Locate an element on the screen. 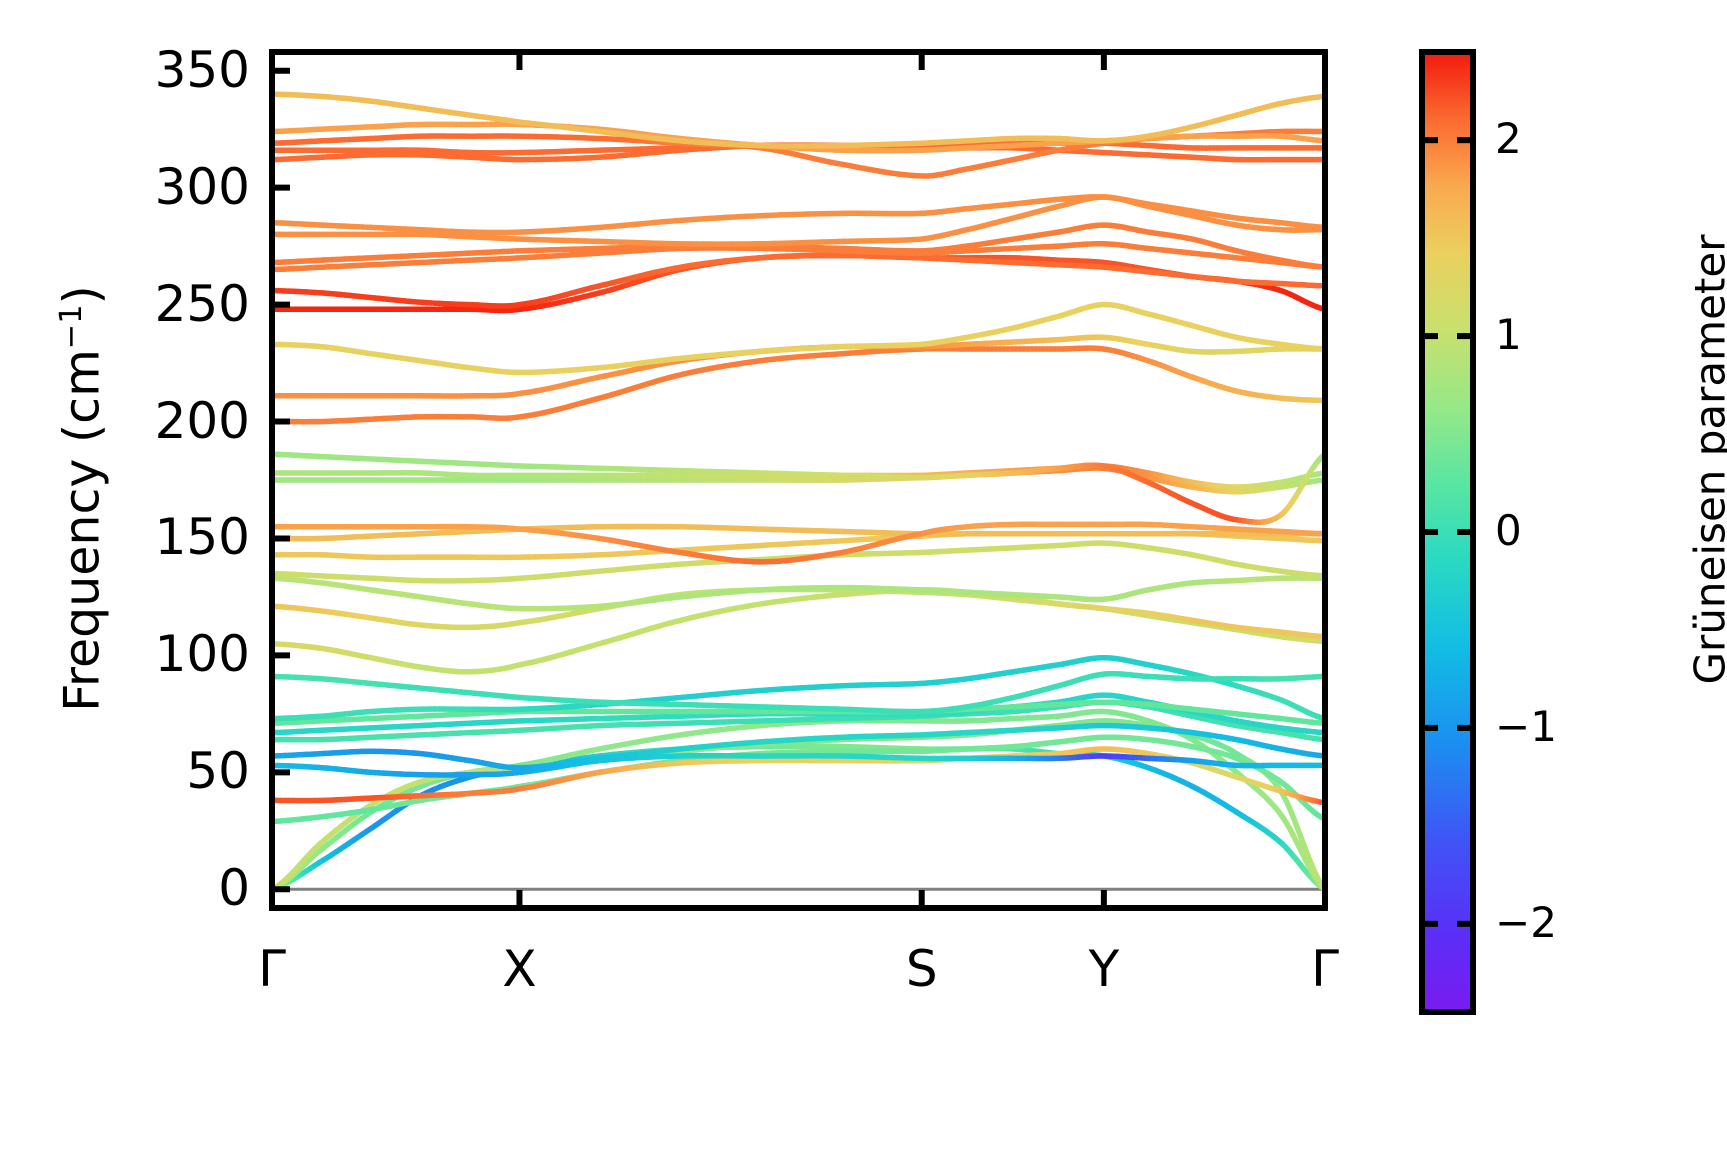 The width and height of the screenshot is (1727, 1165). y-tick-label: 300 is located at coordinates (202, 186).